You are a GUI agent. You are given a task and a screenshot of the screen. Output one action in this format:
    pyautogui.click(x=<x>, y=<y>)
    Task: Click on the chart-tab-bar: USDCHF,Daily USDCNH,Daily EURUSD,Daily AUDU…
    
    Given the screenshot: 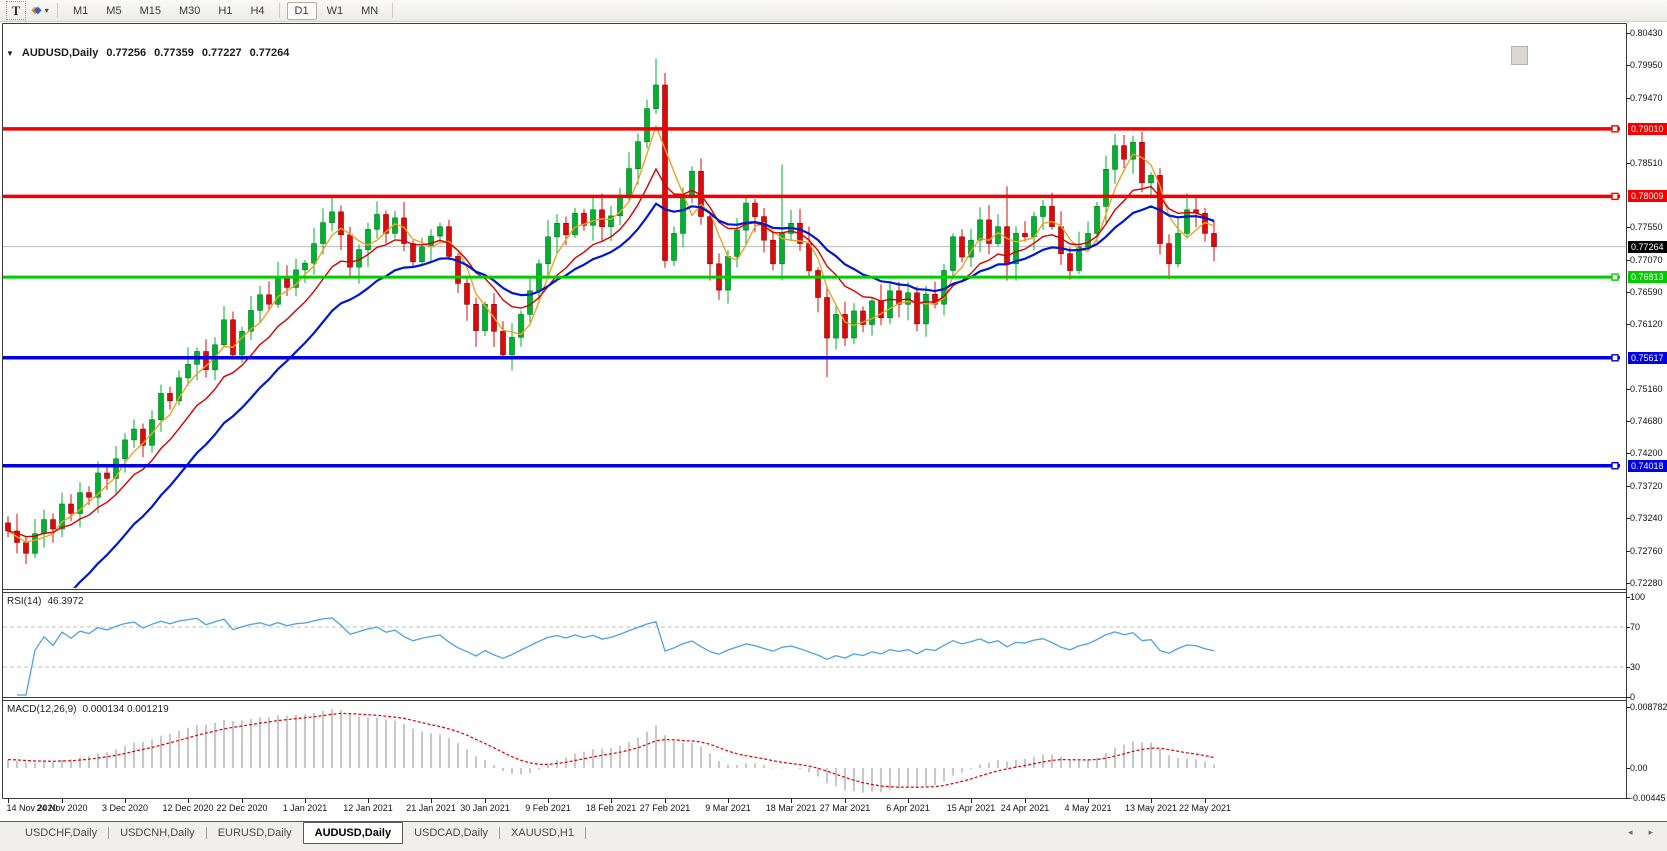 What is the action you would take?
    pyautogui.click(x=833, y=836)
    